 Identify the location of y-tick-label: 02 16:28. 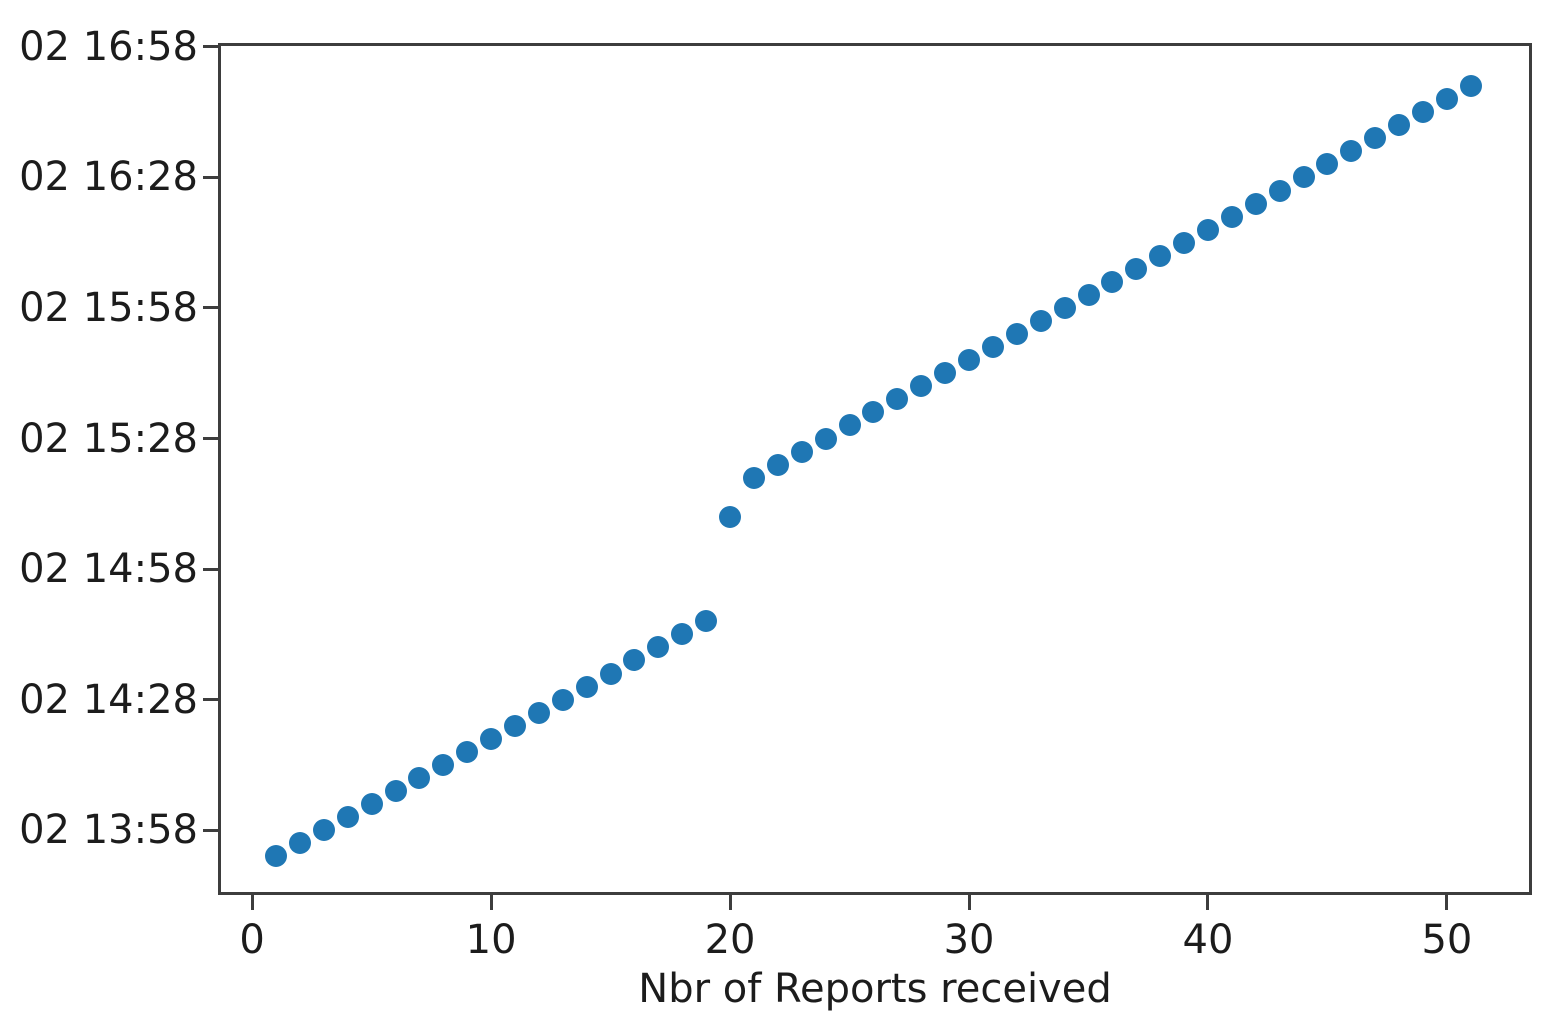
(108, 177).